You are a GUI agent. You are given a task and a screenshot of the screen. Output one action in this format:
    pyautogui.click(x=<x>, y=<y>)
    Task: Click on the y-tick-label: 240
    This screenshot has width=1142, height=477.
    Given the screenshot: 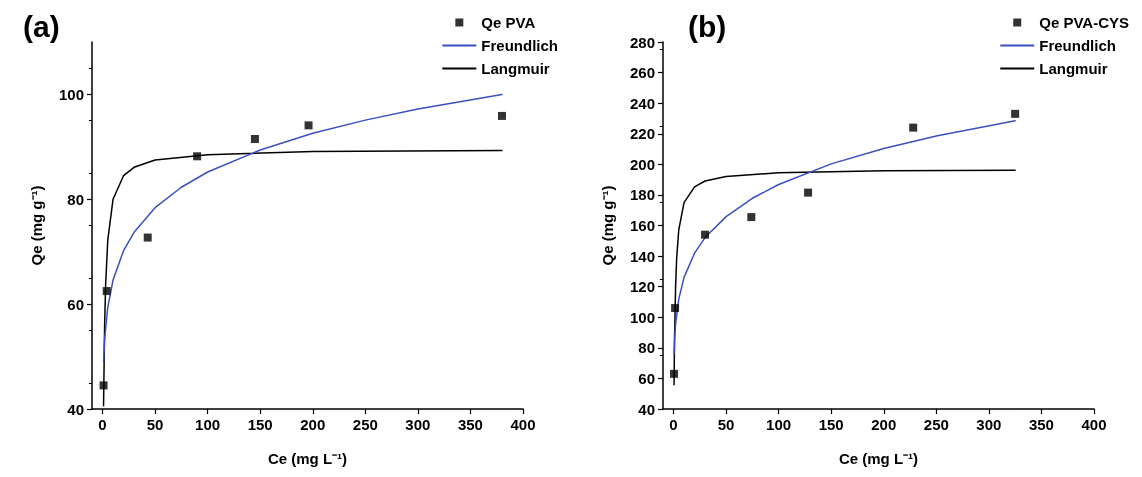 What is the action you would take?
    pyautogui.click(x=642, y=103)
    